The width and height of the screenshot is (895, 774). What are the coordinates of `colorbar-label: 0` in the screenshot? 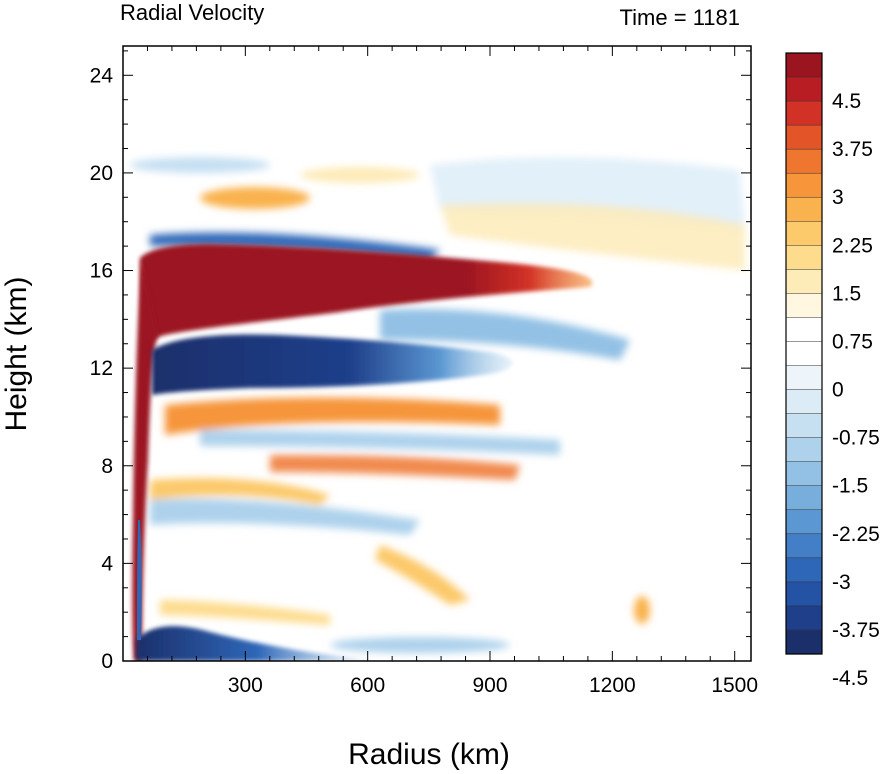 It's located at (838, 390).